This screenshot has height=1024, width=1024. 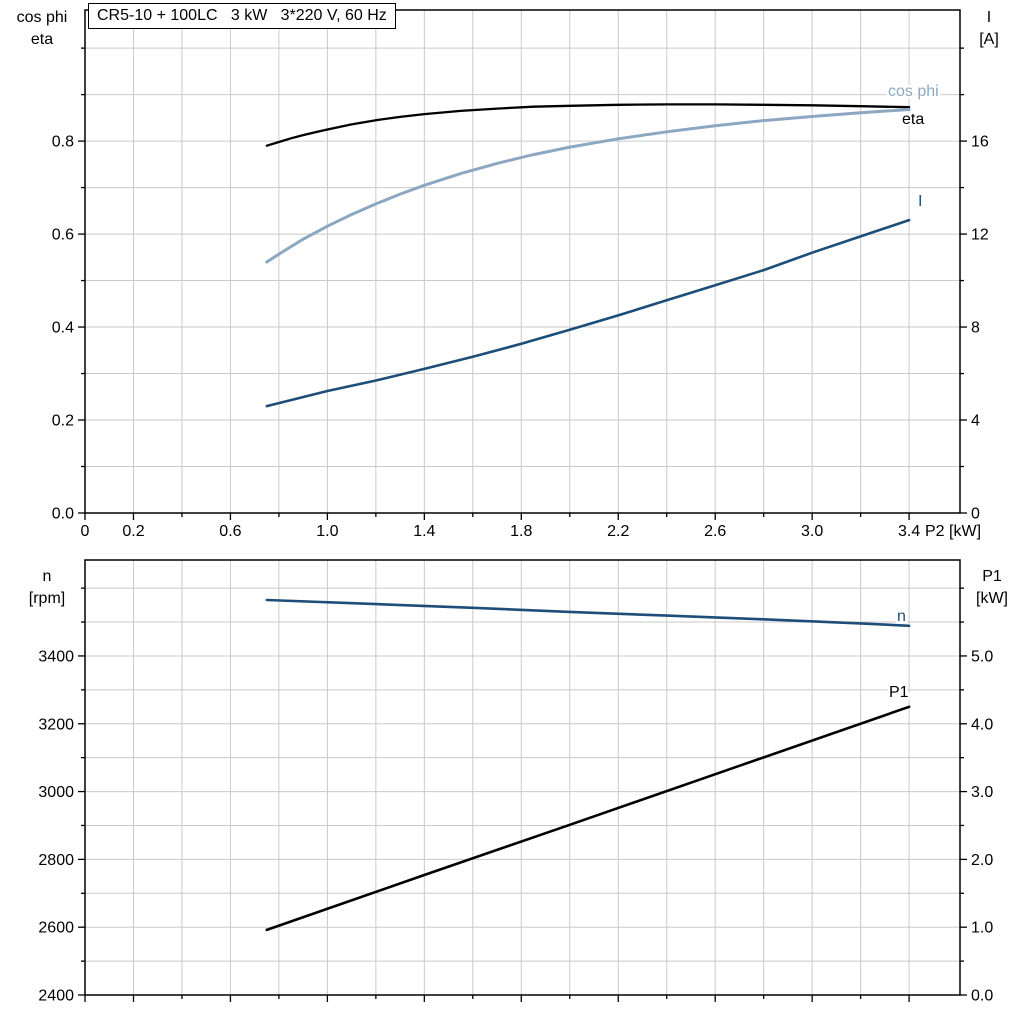 What do you see at coordinates (56, 928) in the screenshot?
I see `y-left-tick-label: 2600` at bounding box center [56, 928].